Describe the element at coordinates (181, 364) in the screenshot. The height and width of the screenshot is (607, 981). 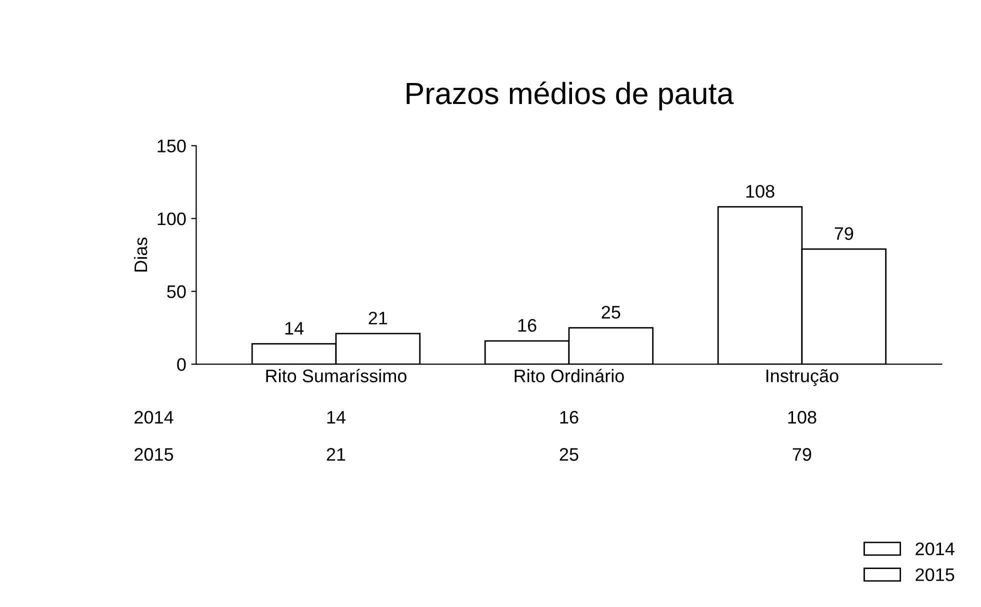
I see `y-tick-label: 0` at that location.